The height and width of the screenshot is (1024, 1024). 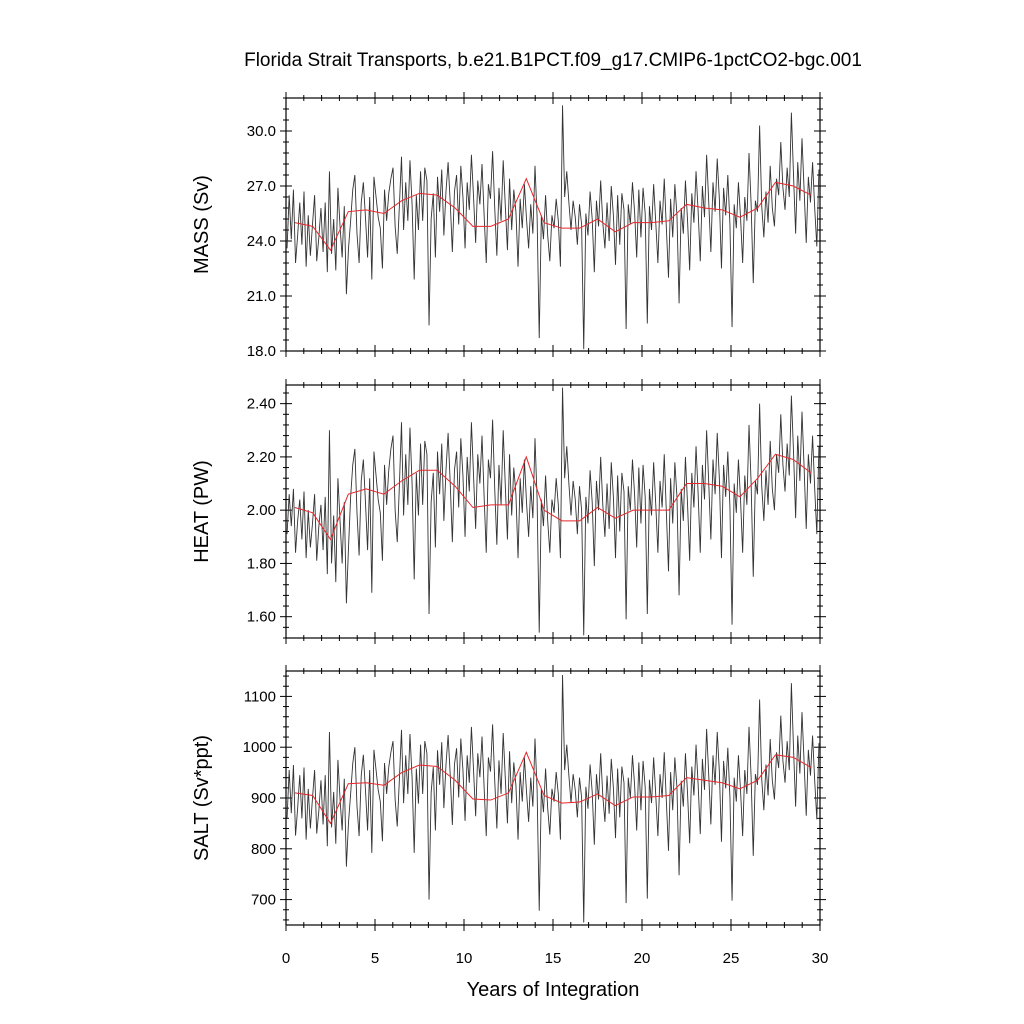 I want to click on annual-mean-series-mass, so click(x=553, y=214).